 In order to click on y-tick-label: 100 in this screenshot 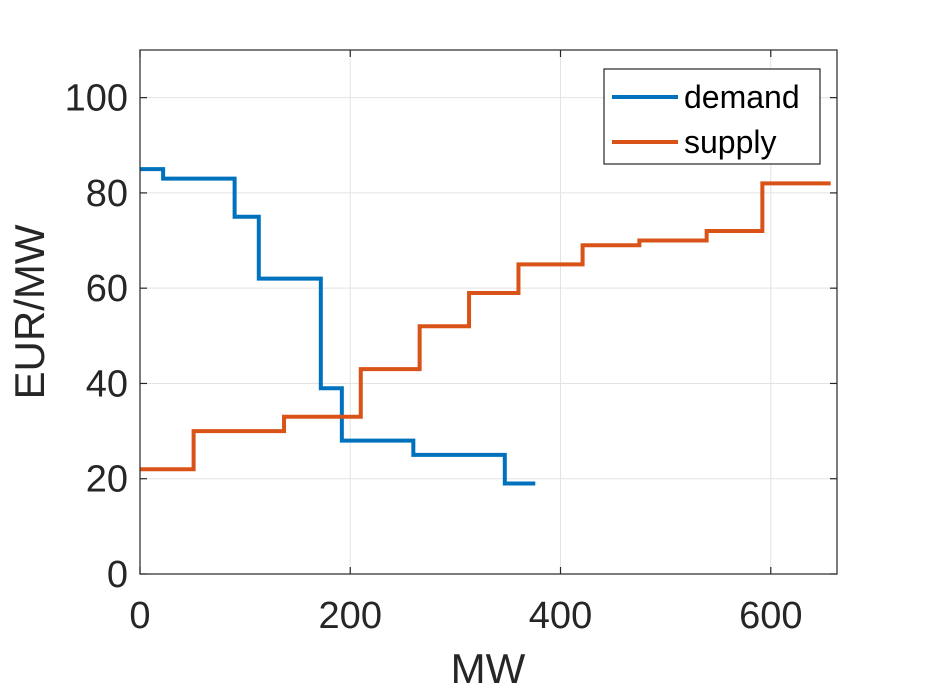, I will do `click(96, 99)`.